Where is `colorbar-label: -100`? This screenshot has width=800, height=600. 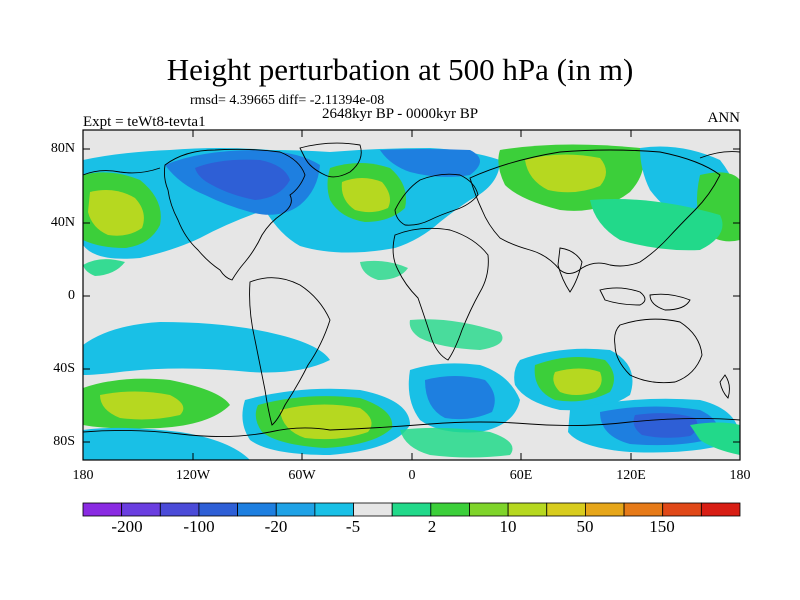
colorbar-label: -100 is located at coordinates (199, 526).